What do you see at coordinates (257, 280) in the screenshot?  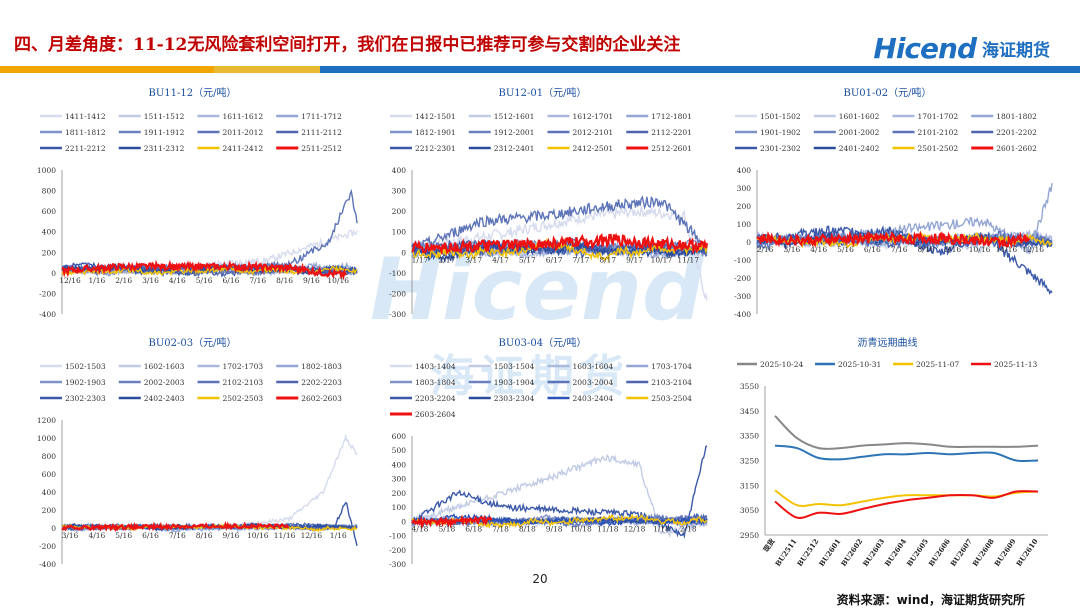 I see `x-tick-label: 7/16` at bounding box center [257, 280].